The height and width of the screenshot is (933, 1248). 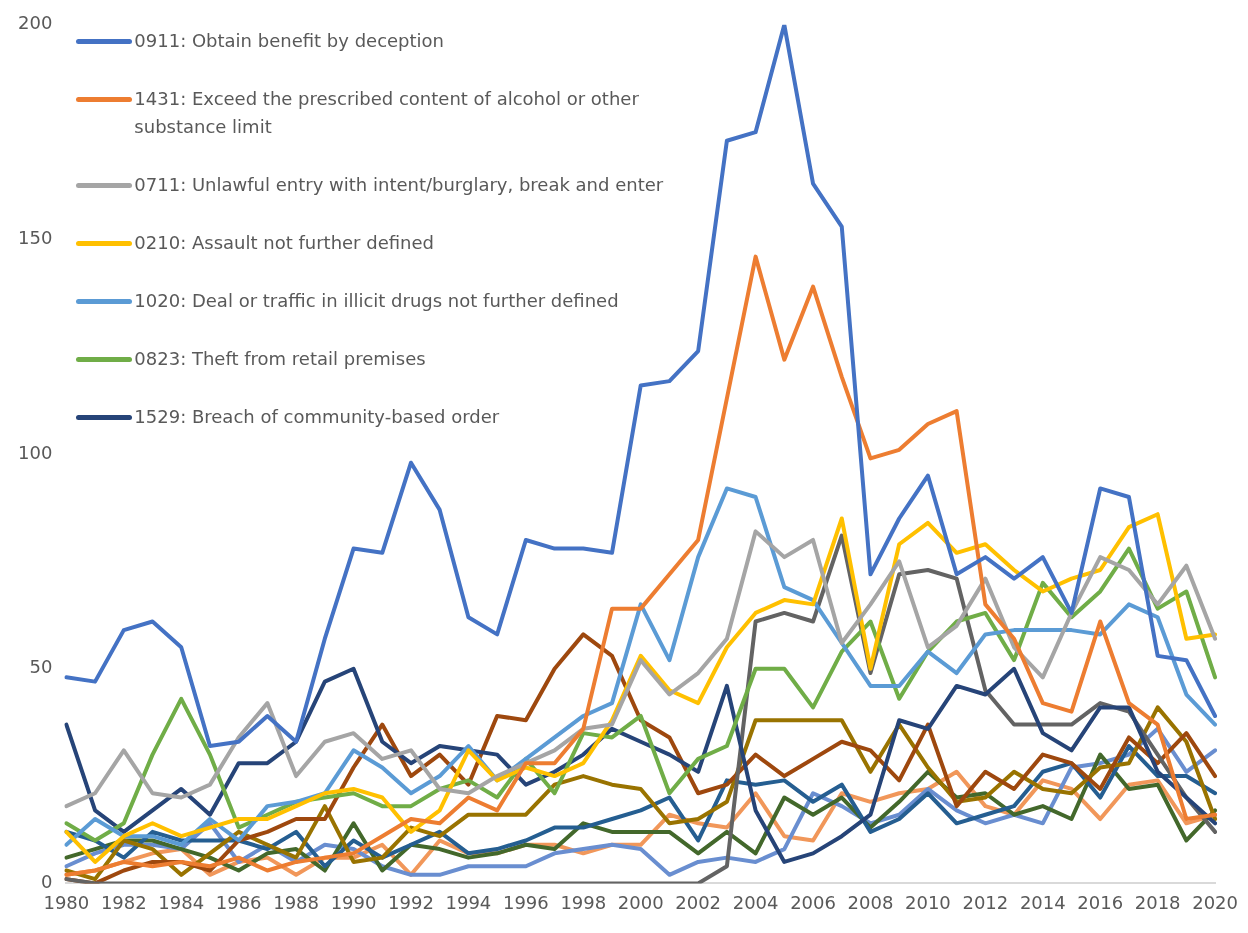 What do you see at coordinates (813, 902) in the screenshot?
I see `x-tick-label: 2006` at bounding box center [813, 902].